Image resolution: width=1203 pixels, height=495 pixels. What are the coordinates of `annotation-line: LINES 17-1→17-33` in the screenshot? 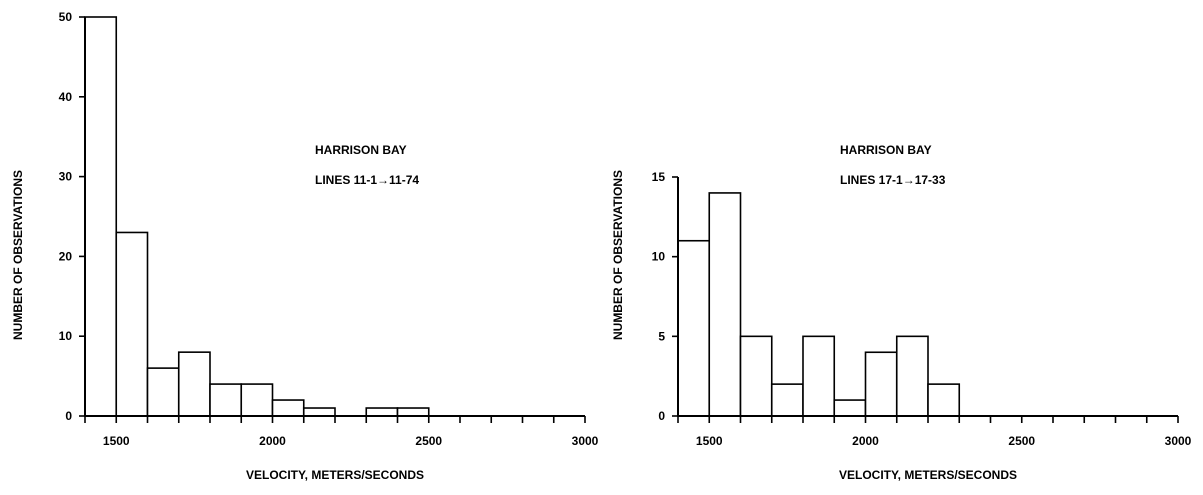 It's located at (893, 180).